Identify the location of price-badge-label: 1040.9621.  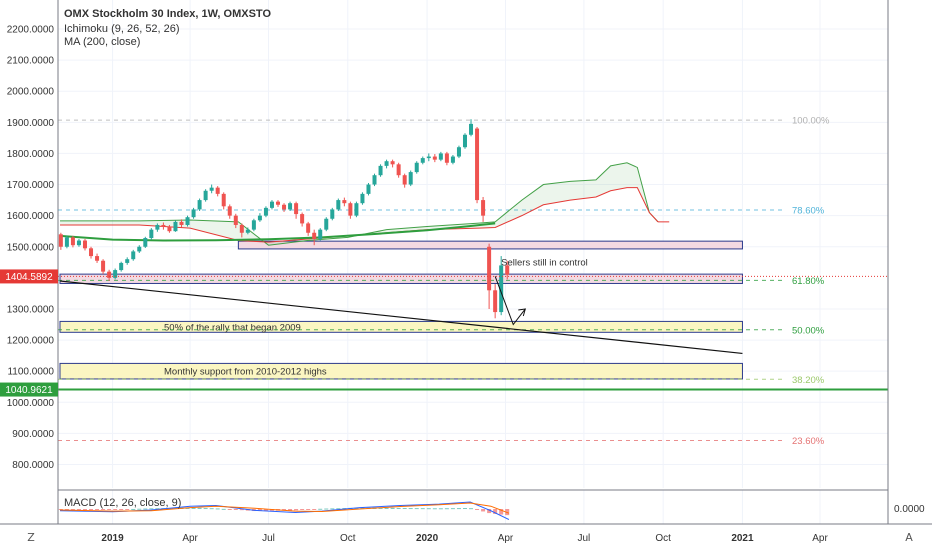
(29, 390).